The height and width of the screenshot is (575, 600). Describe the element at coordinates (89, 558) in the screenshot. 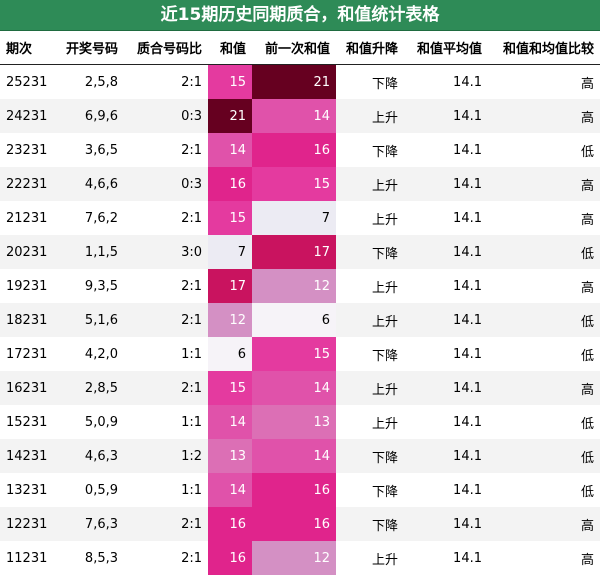

I see `cell-numbers: 8,5,3` at that location.